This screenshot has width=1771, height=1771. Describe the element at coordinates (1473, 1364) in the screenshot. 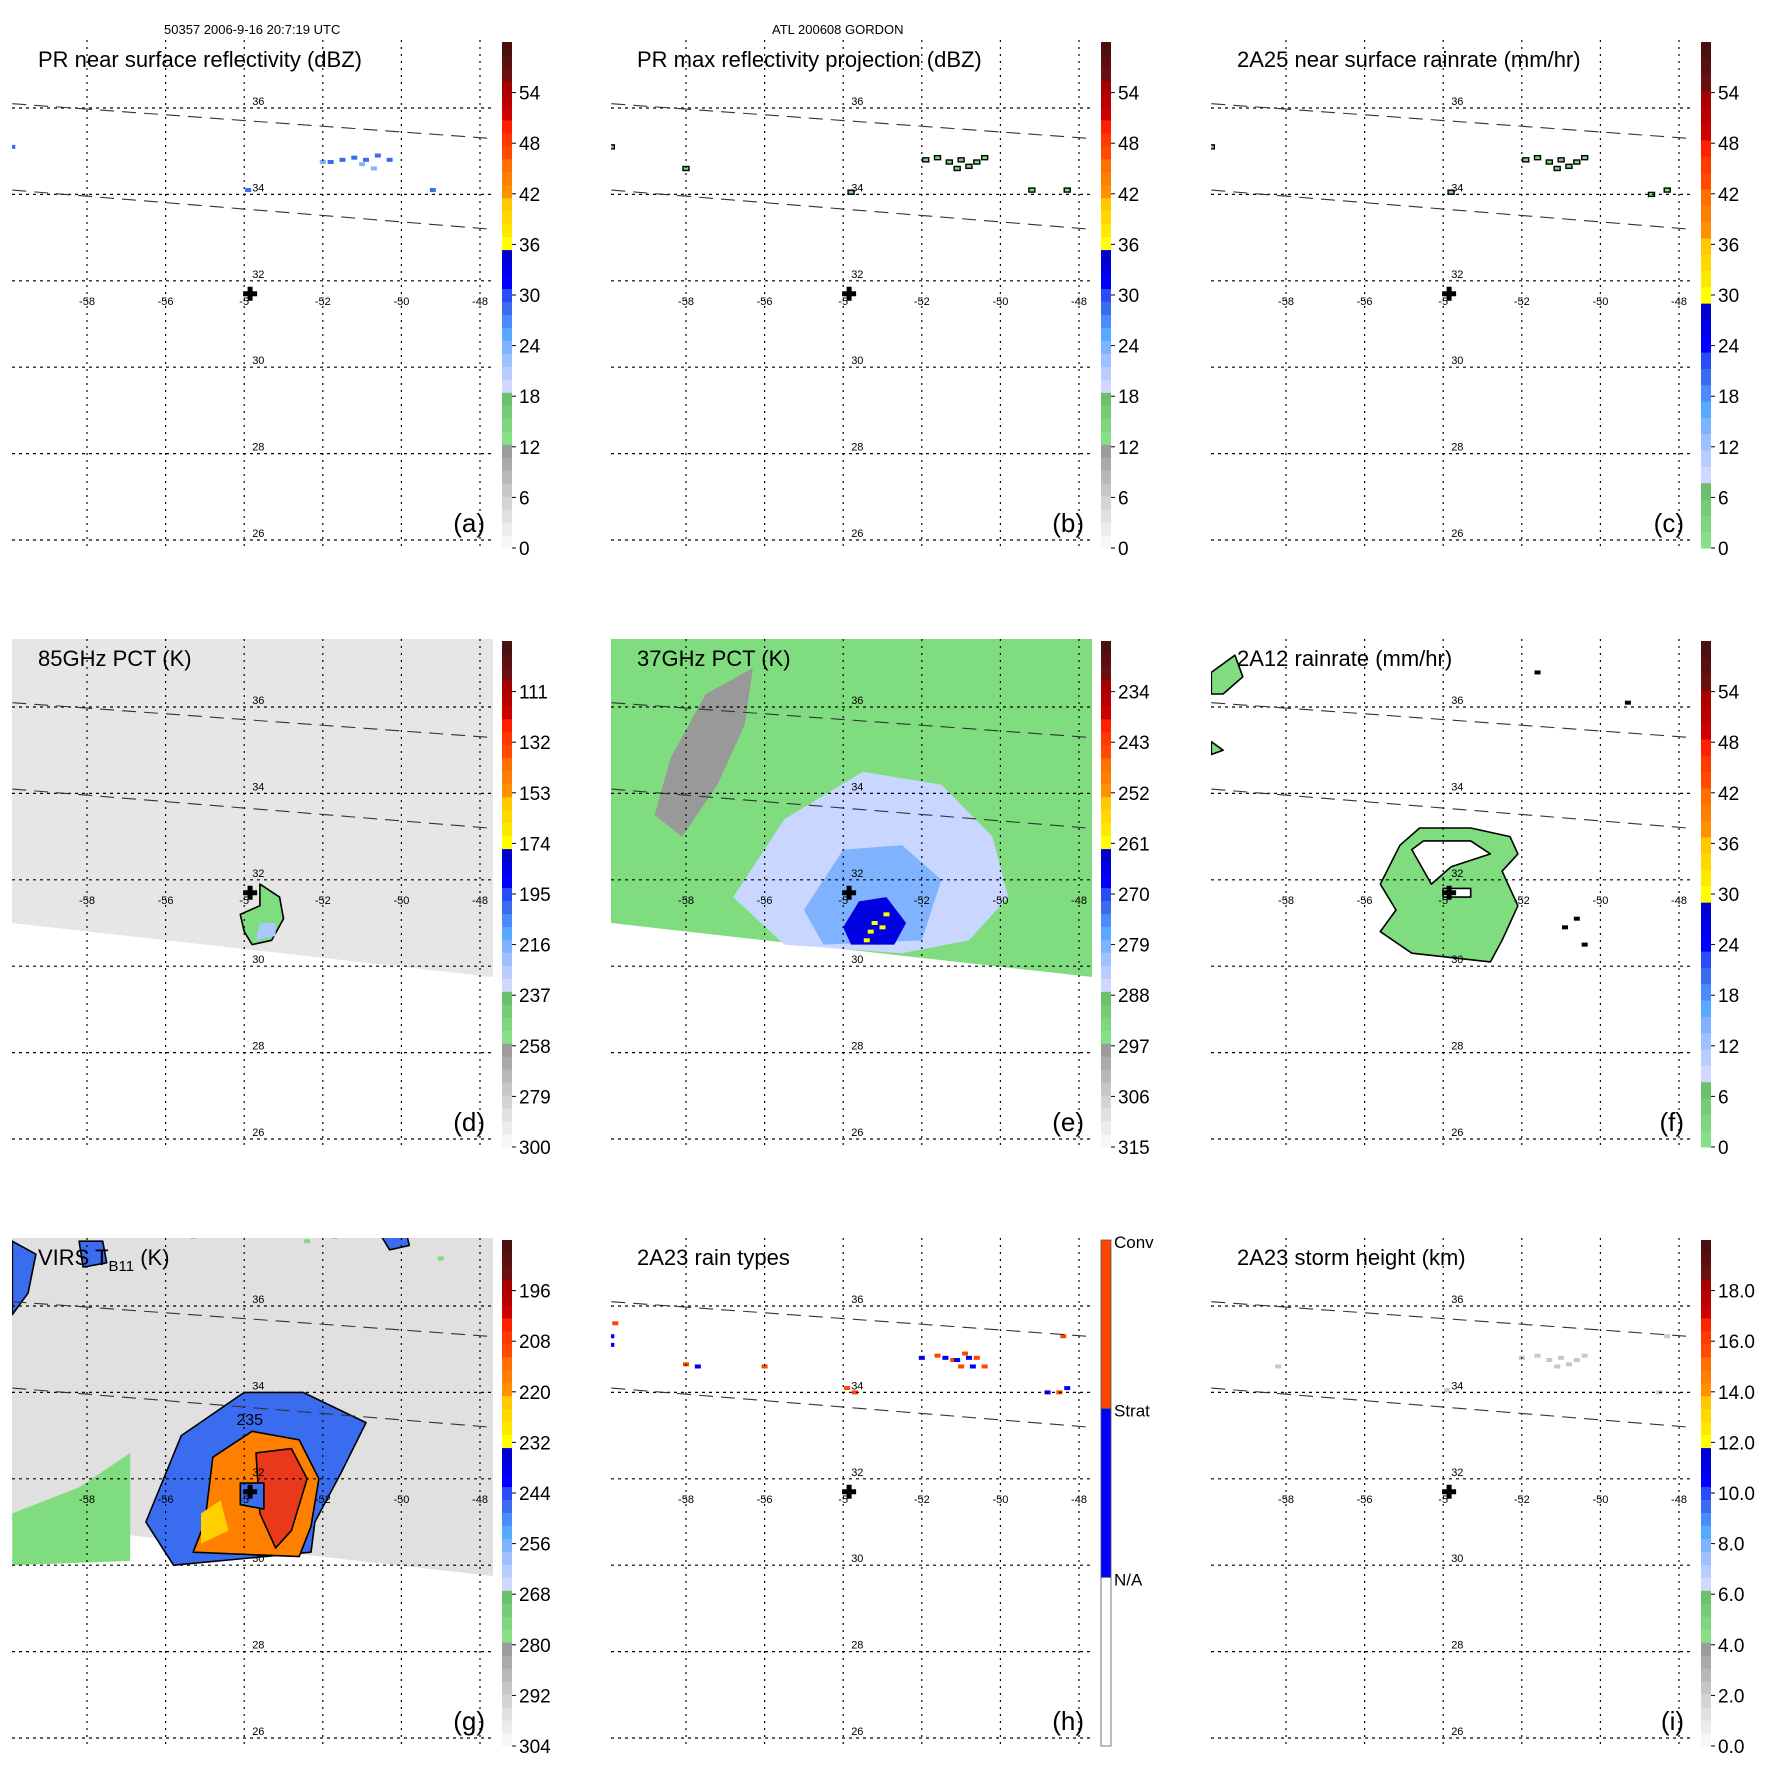

I see `plot-area` at that location.